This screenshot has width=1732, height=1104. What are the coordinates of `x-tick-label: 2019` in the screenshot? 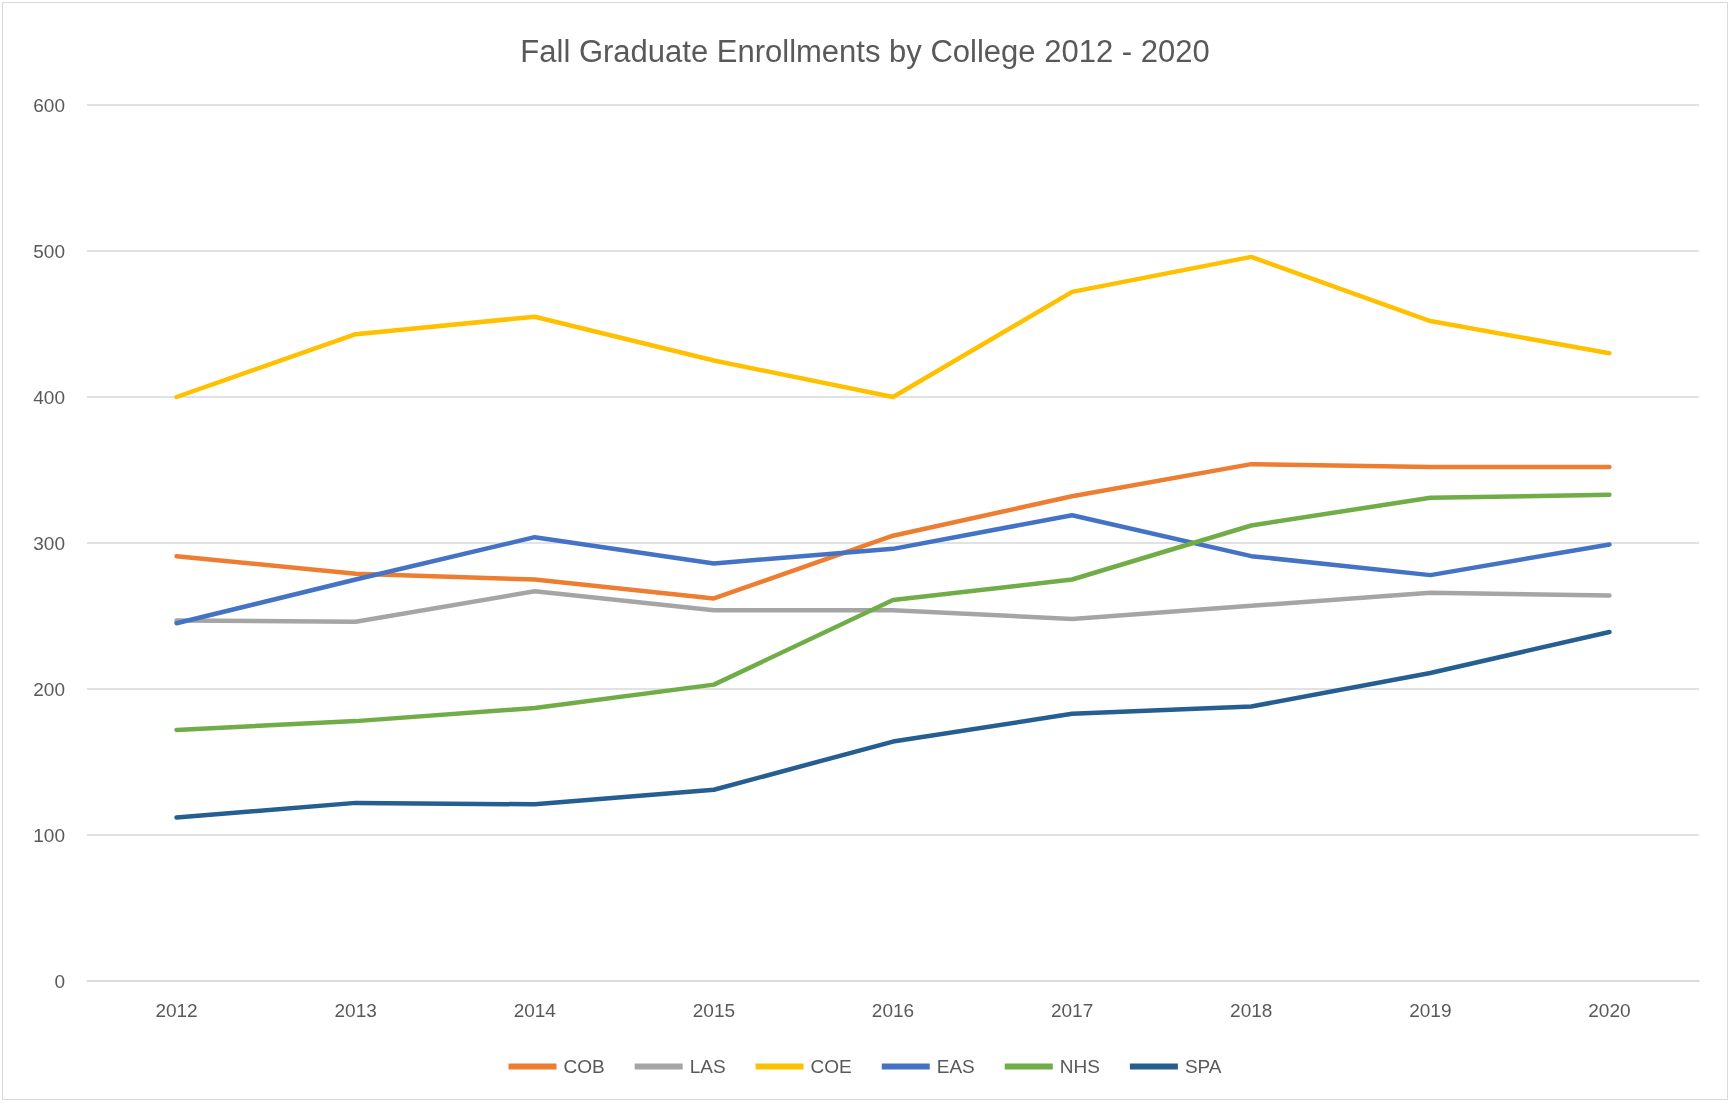 It's located at (1430, 1010).